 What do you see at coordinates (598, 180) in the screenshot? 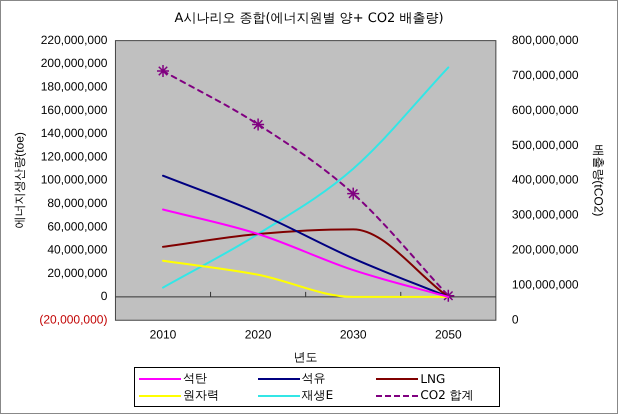
I see `y2-axis-title: 배출량(tCO2)` at bounding box center [598, 180].